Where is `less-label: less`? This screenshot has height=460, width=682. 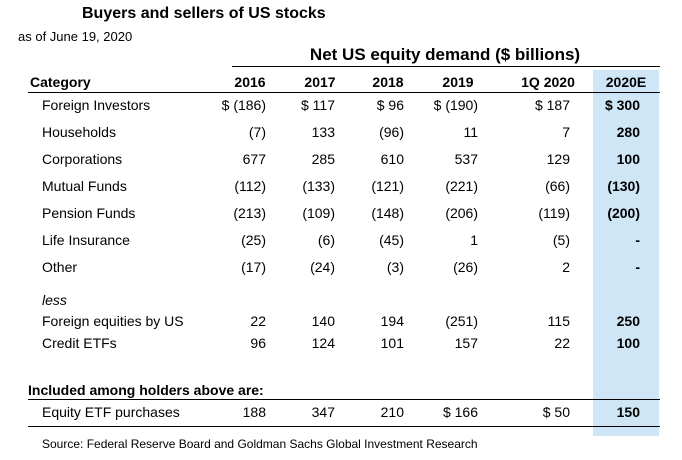 less-label: less is located at coordinates (54, 300).